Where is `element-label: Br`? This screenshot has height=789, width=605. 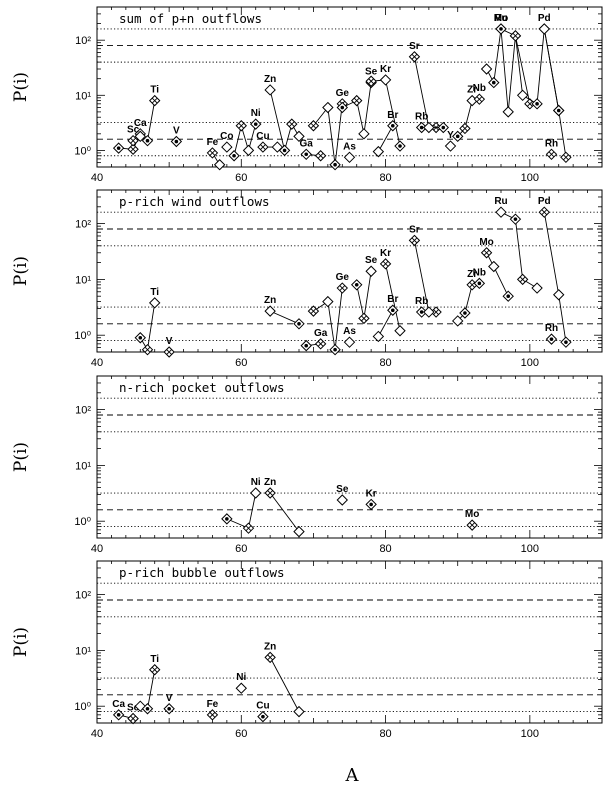 element-label: Br is located at coordinates (392, 299).